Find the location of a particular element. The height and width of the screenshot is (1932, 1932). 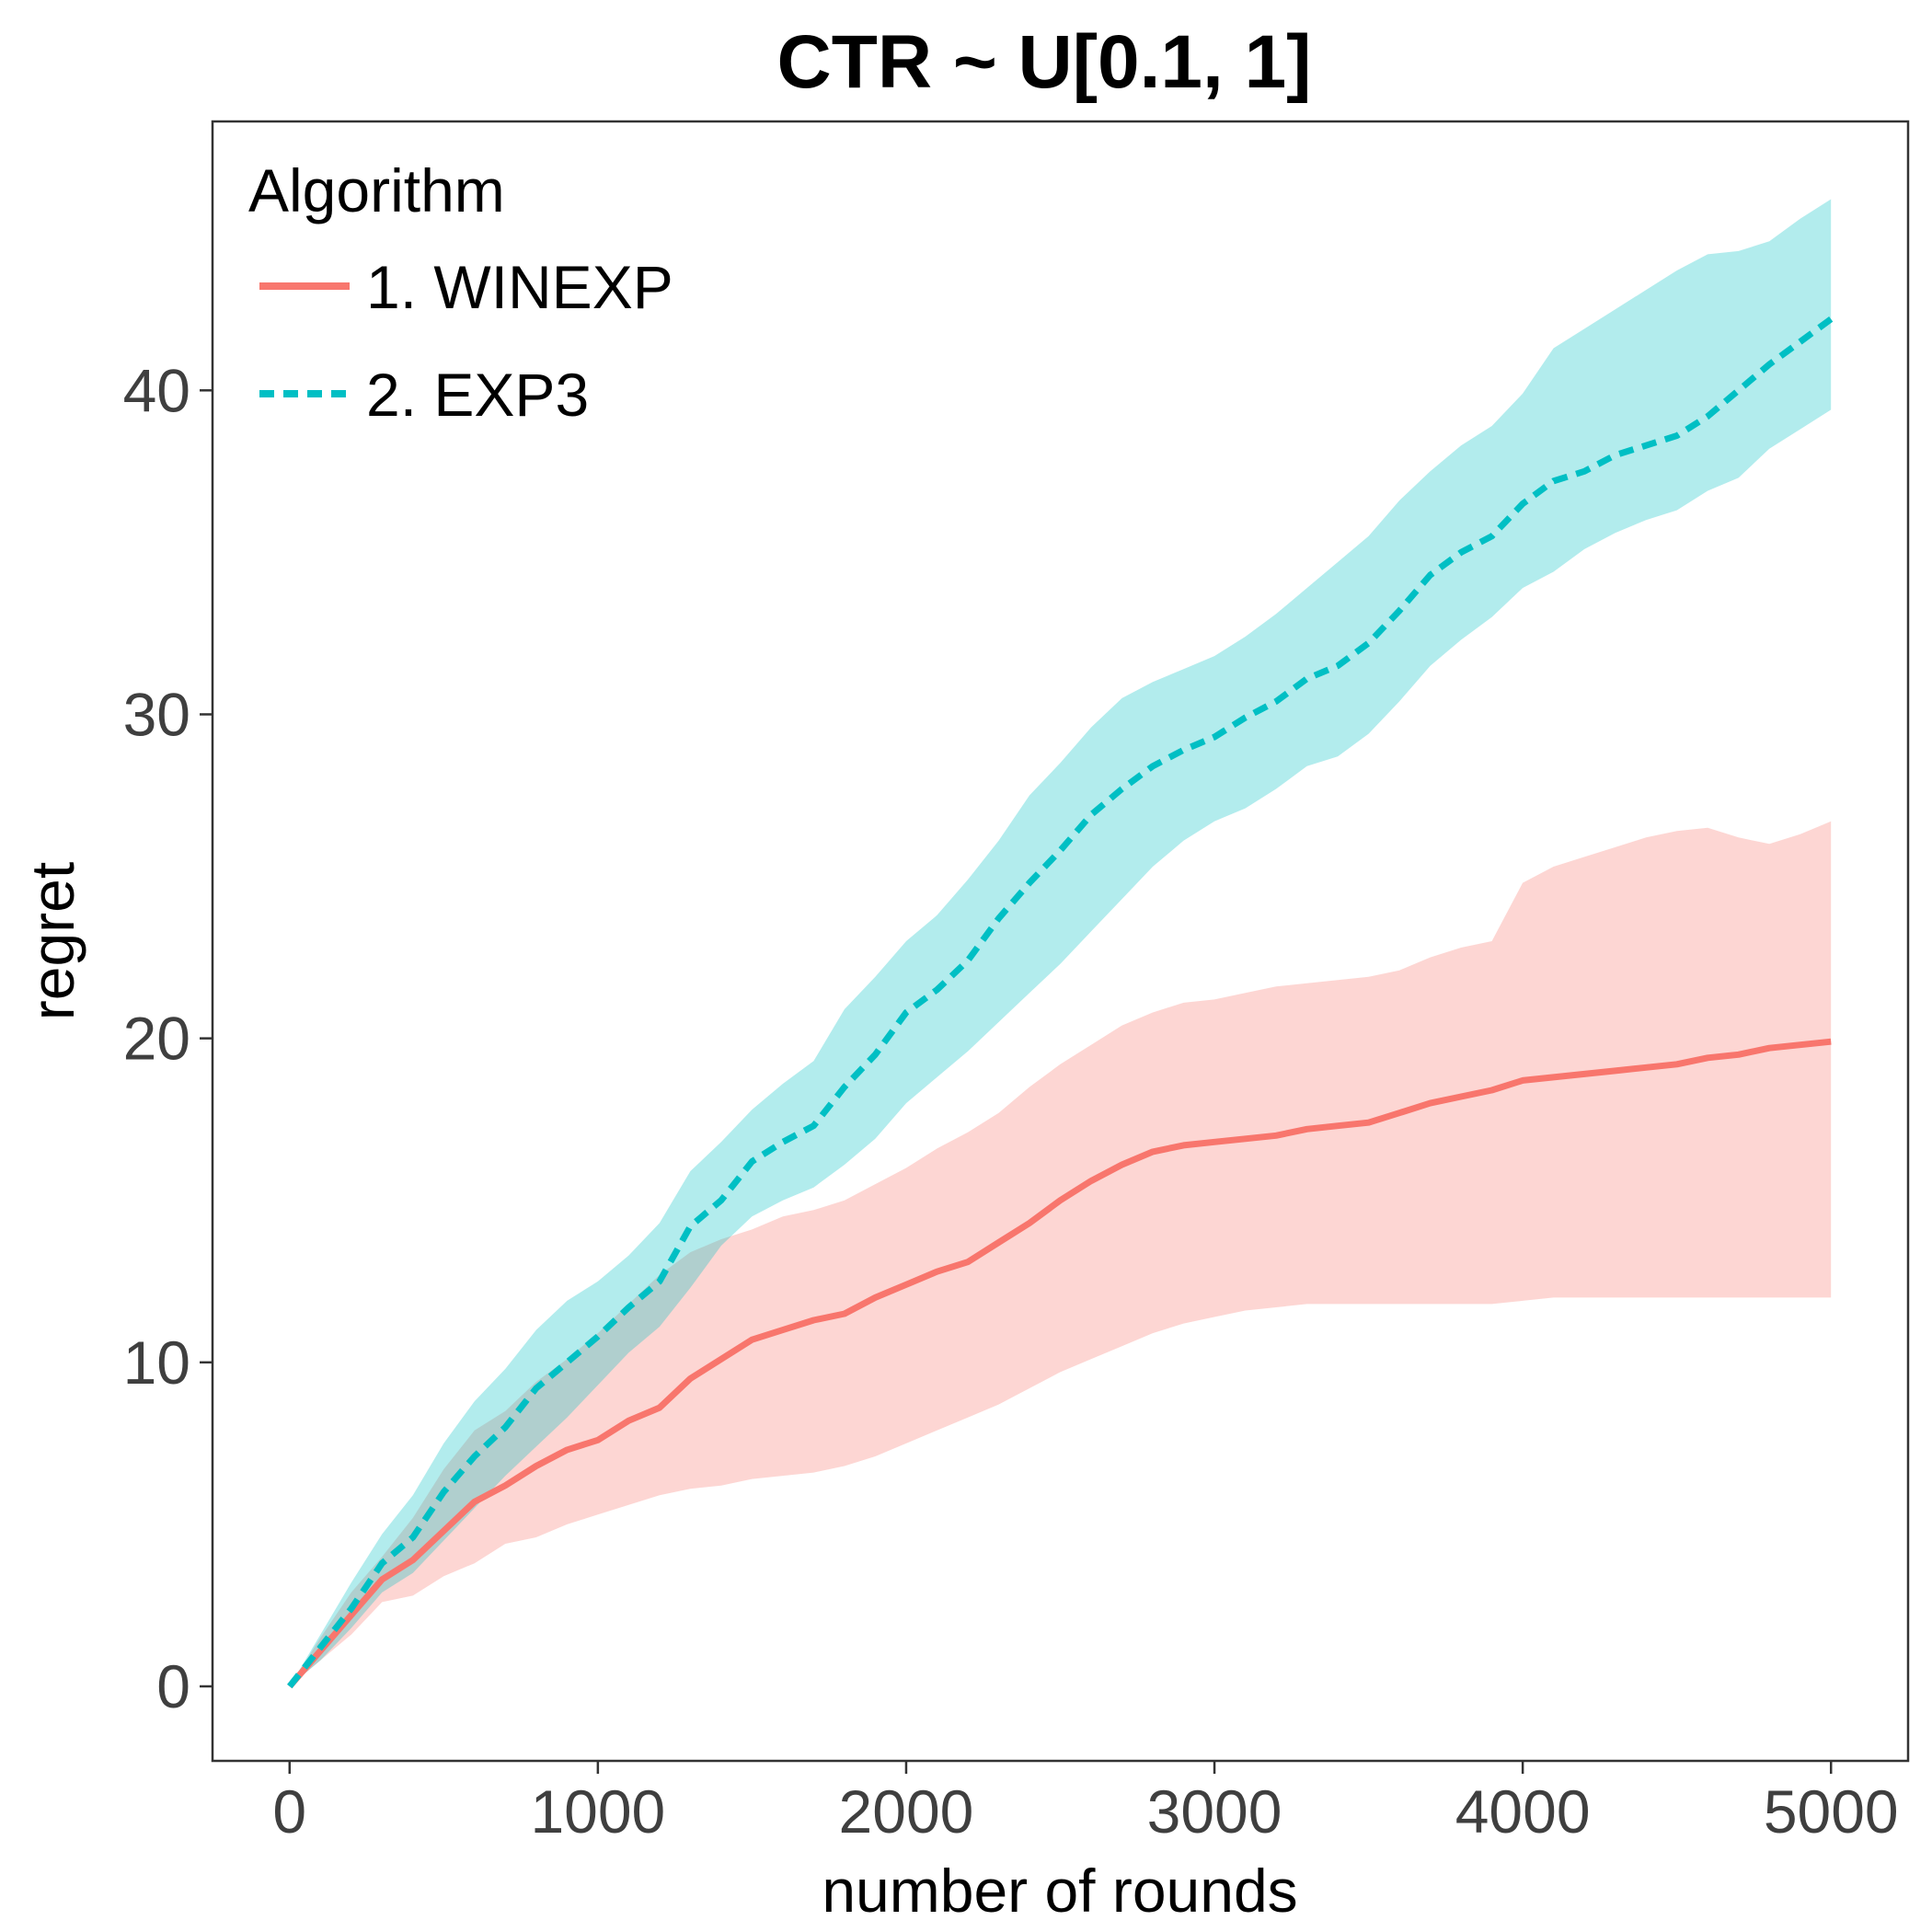

chart-title: CTR ~ U[0.1, 1] is located at coordinates (1044, 62).